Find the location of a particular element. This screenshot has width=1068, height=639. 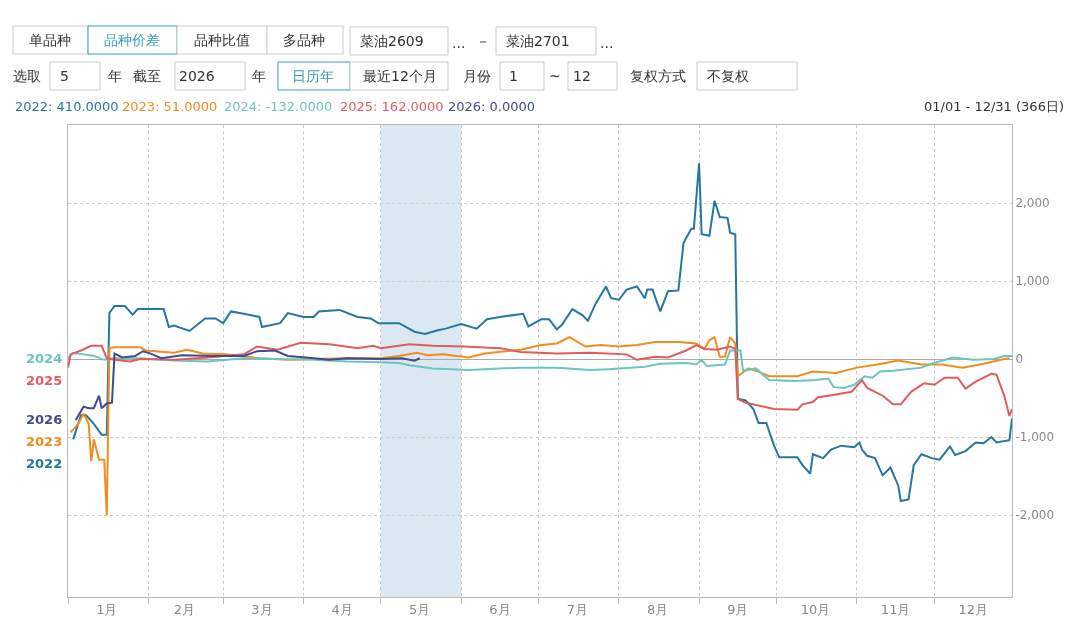

text: 单品种 is located at coordinates (50, 40).